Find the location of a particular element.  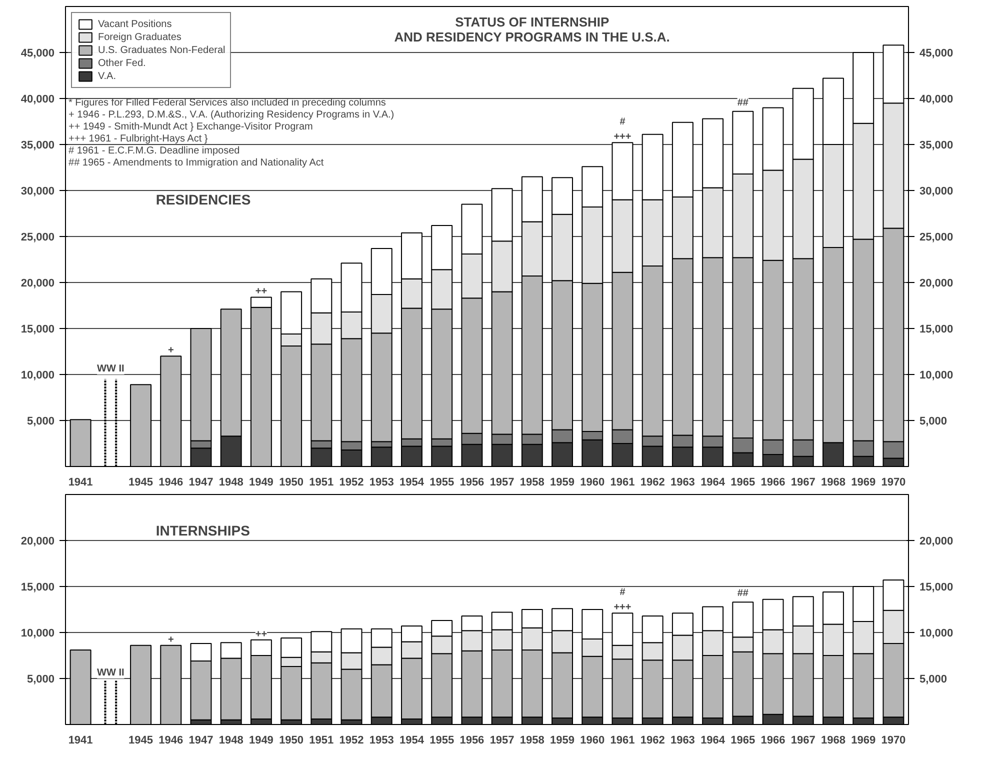

annotation: +++ 1961 - Fulbright-Hays Act } is located at coordinates (138, 139).